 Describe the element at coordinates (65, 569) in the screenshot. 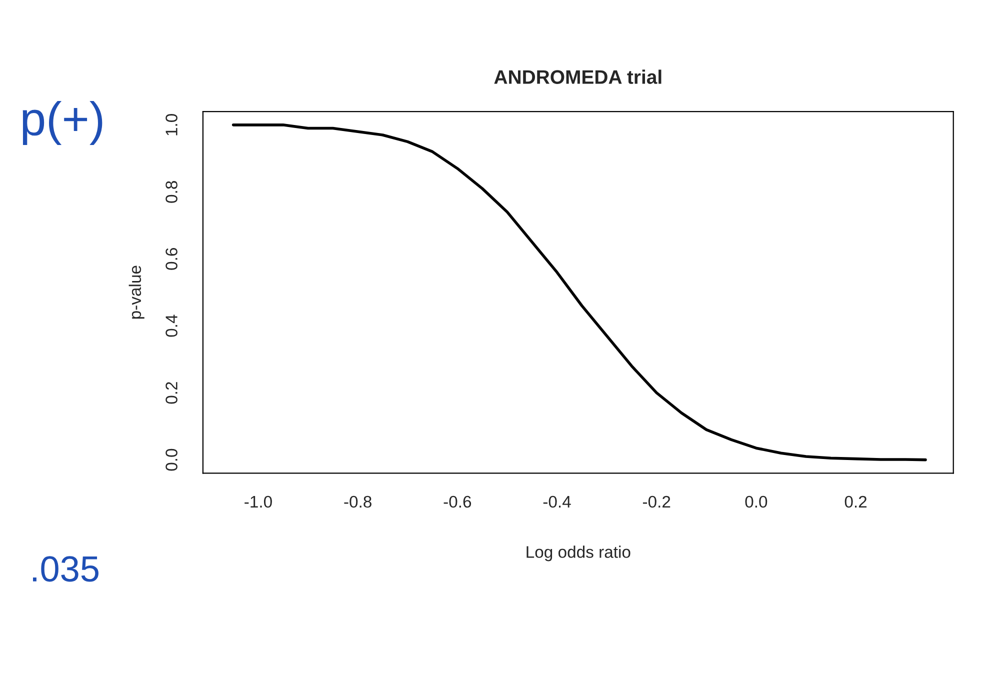

I see `text: .035` at that location.